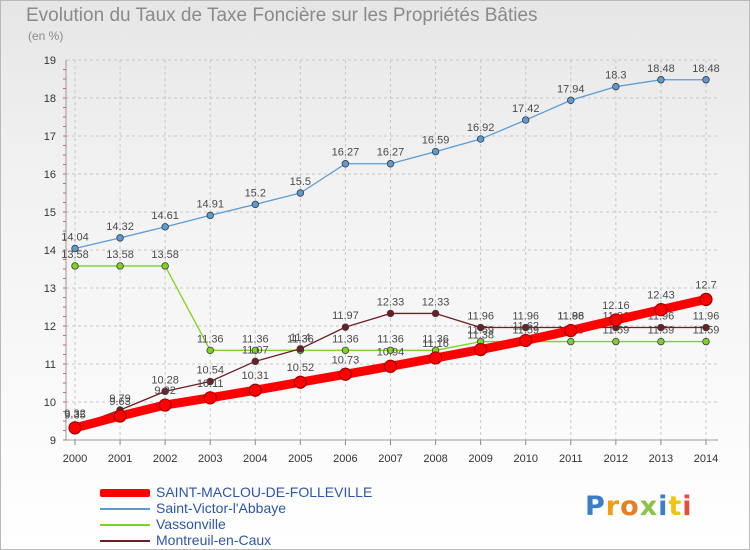 Image resolution: width=750 pixels, height=550 pixels. Describe the element at coordinates (221, 508) in the screenshot. I see `legend-label: Saint-Victor-l'Abbaye` at that location.